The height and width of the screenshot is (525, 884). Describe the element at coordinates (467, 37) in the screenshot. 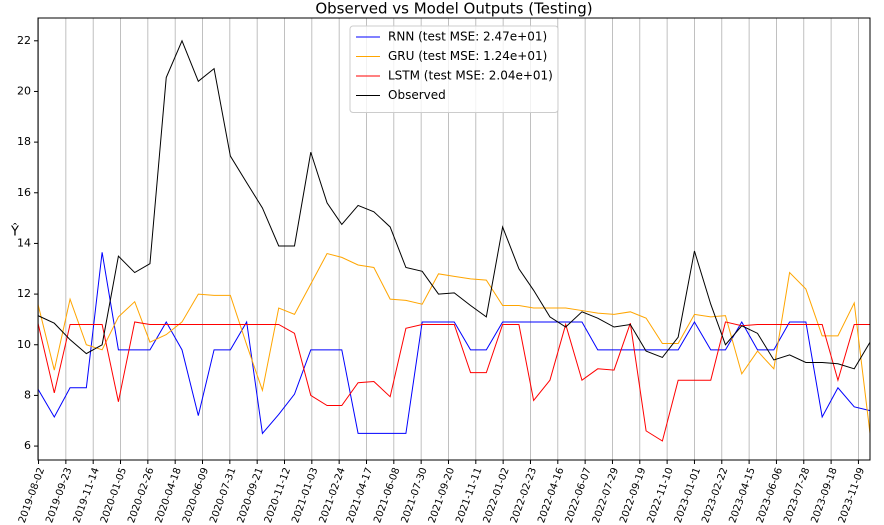

I see `legend-label: RNN (test MSE: 2.47e+01)` at that location.